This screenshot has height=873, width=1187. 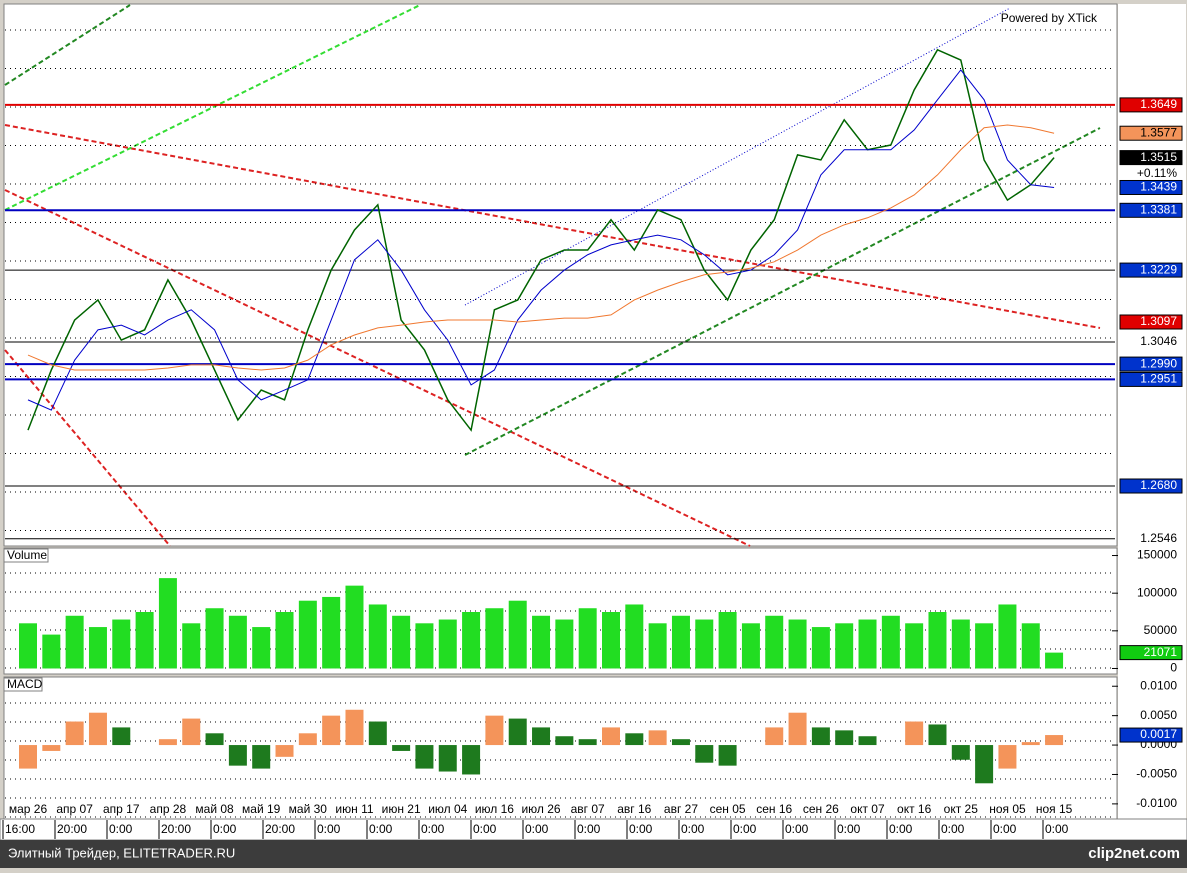 What do you see at coordinates (681, 809) in the screenshot?
I see `x-tick-label: авг 27` at bounding box center [681, 809].